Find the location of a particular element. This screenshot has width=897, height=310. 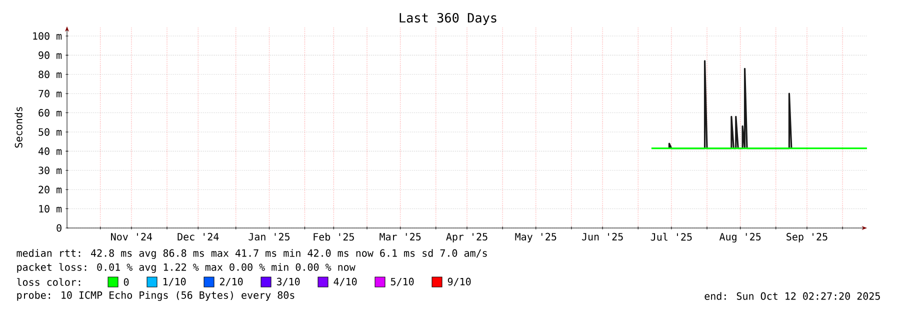

y-tick-label: 50 m is located at coordinates (50, 132).